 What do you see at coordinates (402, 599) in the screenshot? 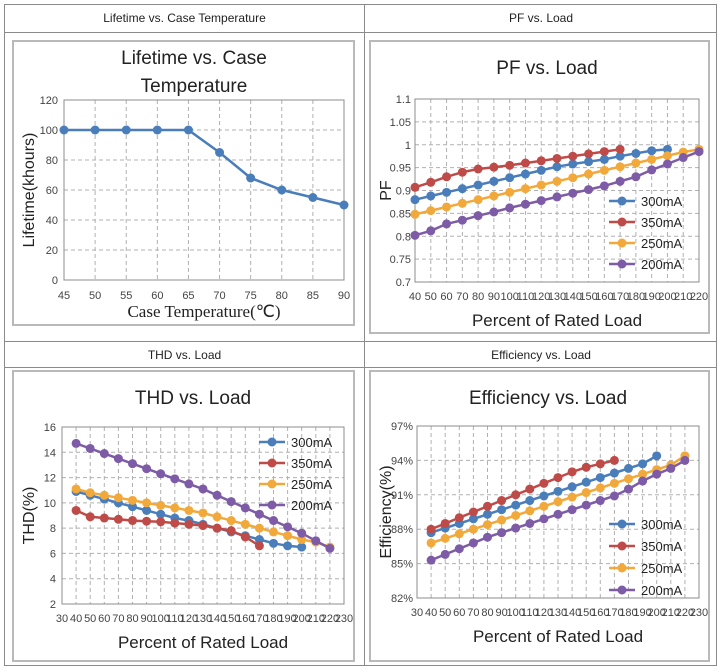
I see `y-tick-label: 82%` at bounding box center [402, 599].